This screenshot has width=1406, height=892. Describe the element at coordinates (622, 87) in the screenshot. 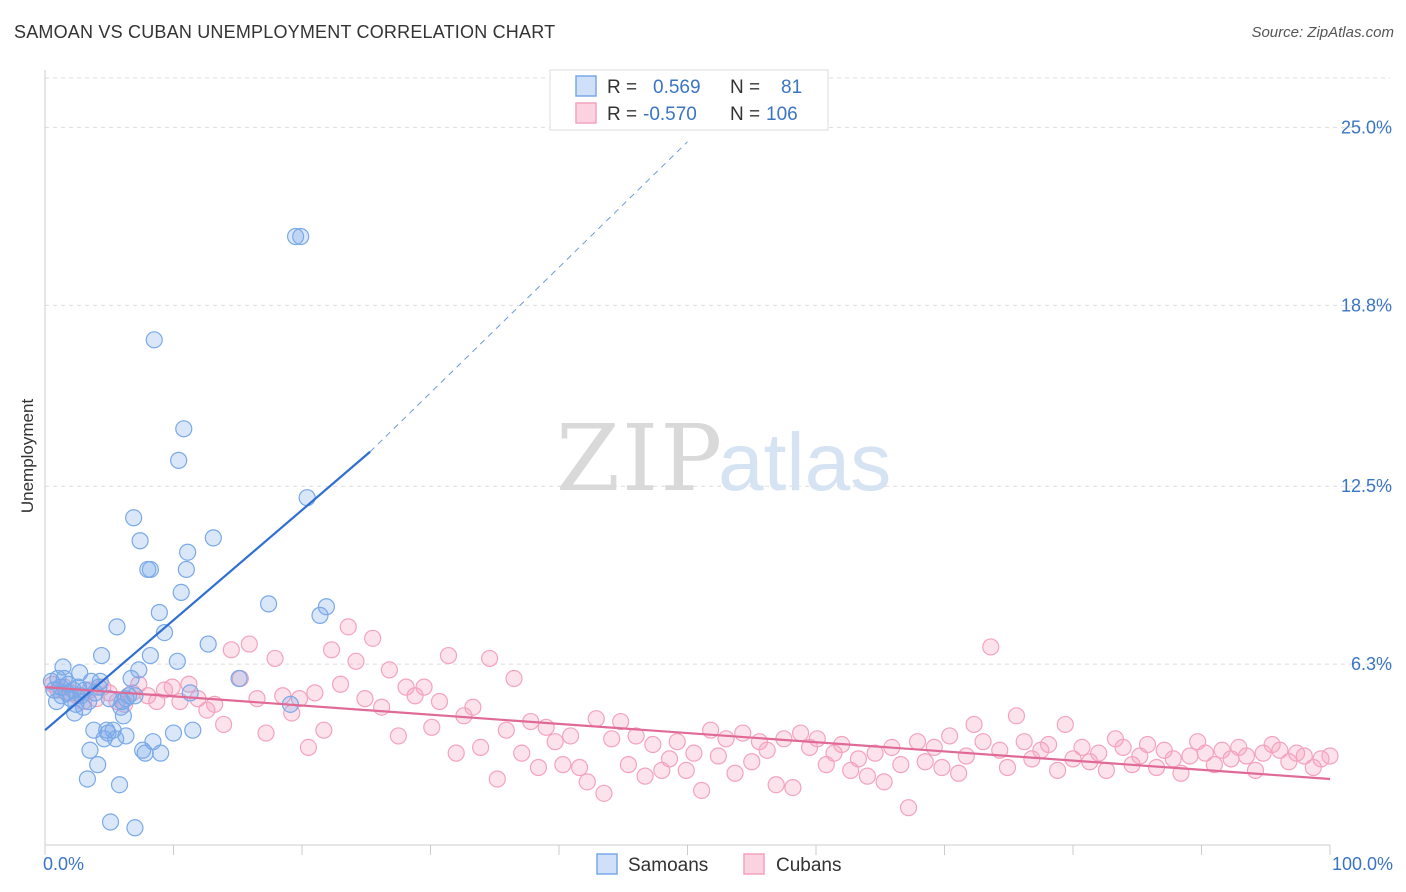

I see `stats-r-label-samoans: R =` at that location.